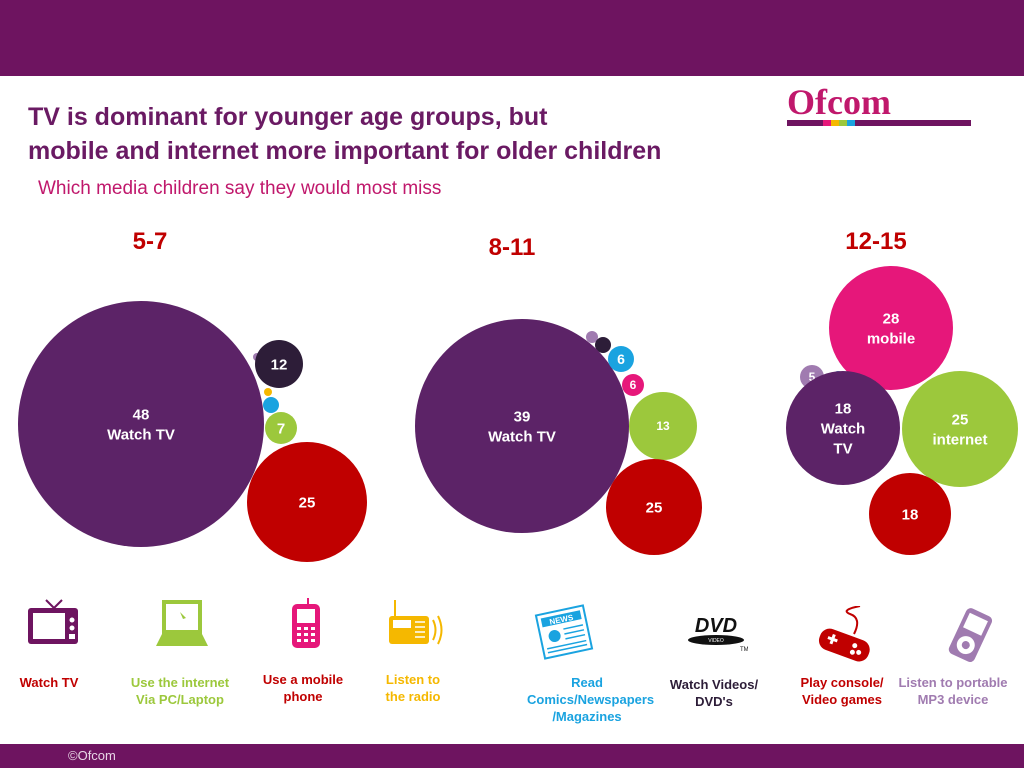 The height and width of the screenshot is (768, 1024). I want to click on svg-text: DVD, so click(716, 626).